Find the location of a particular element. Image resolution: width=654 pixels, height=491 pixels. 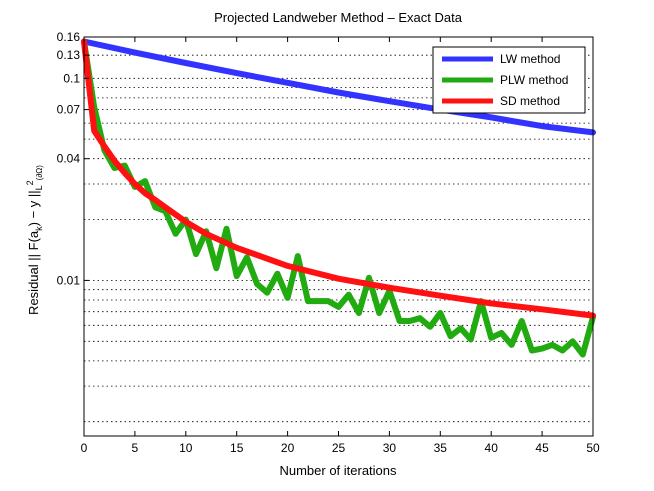

legend-label-plw: PLW method is located at coordinates (534, 80).